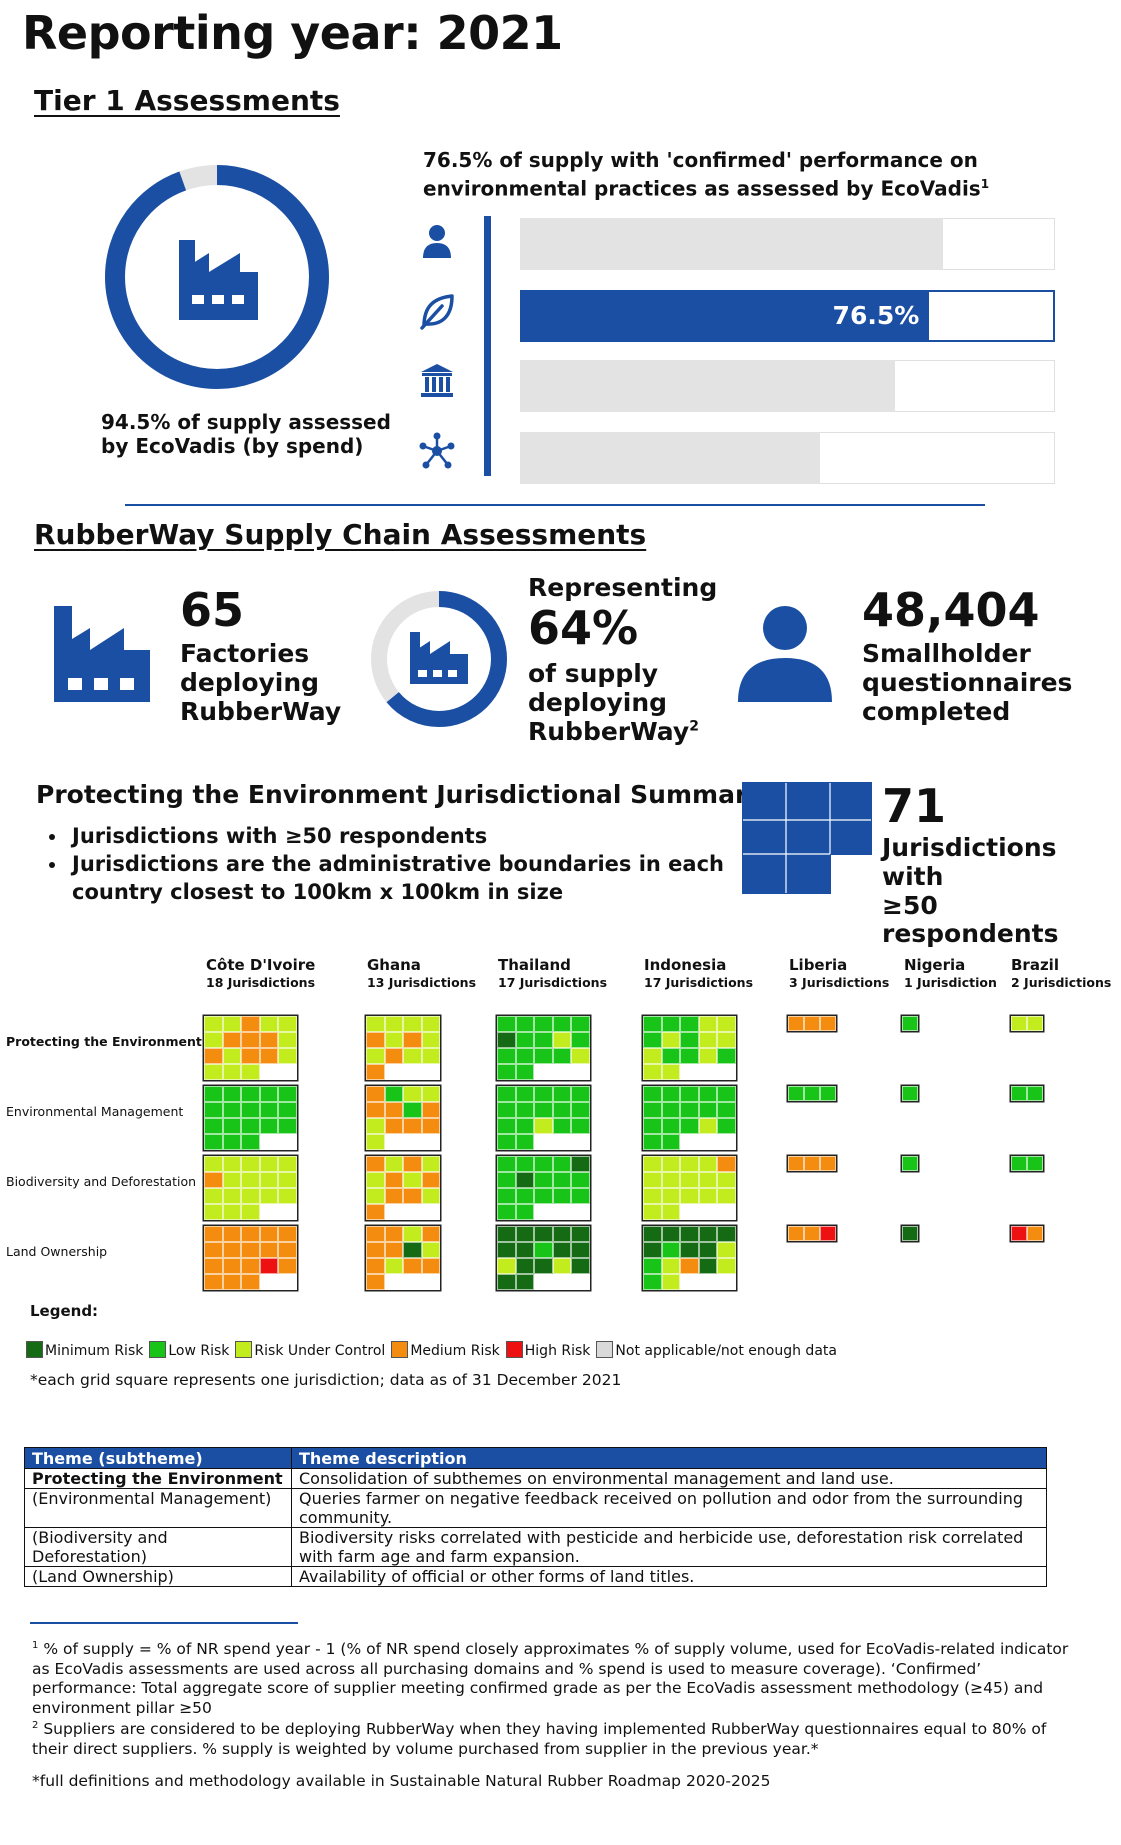 The image size is (1121, 1845). Describe the element at coordinates (261, 965) in the screenshot. I see `country-name: Côte D'Ivoire` at that location.